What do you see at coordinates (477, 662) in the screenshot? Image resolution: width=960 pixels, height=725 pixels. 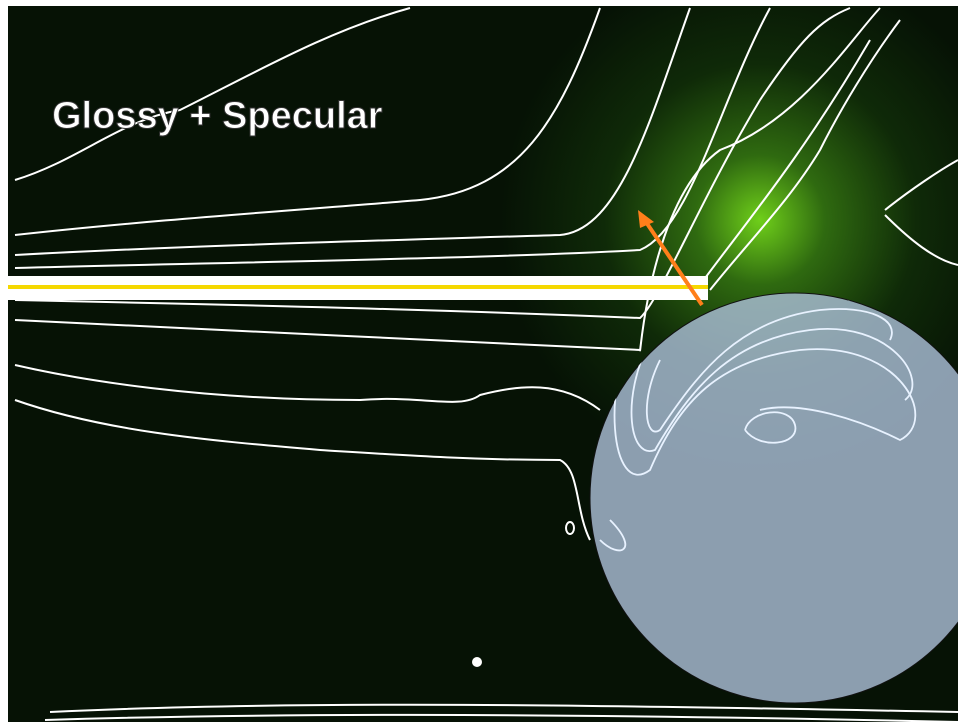 I see `dot` at bounding box center [477, 662].